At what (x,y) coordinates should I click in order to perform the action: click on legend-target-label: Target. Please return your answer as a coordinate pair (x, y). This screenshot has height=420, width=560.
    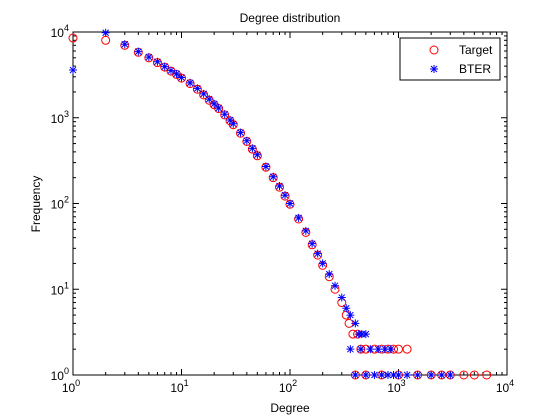
    Looking at the image, I should click on (476, 50).